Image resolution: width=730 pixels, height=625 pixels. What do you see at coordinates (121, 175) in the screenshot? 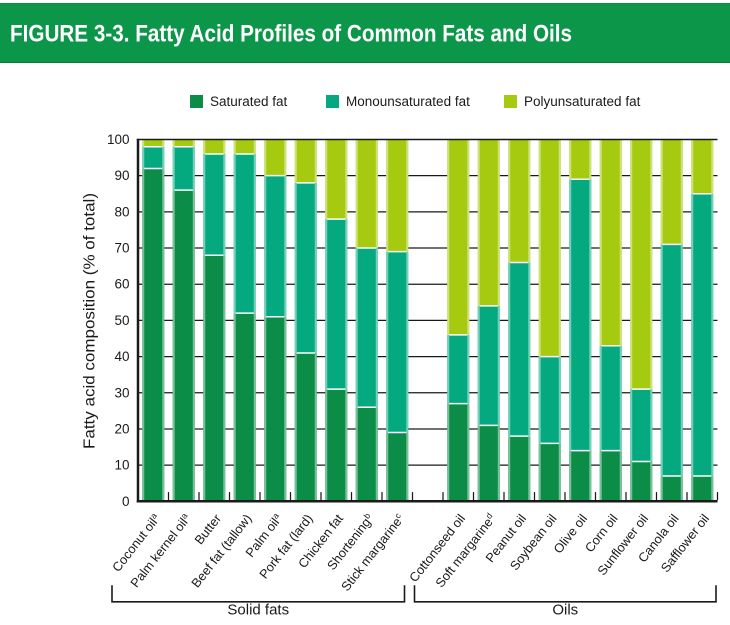
I see `svg-text: 90` at bounding box center [121, 175].